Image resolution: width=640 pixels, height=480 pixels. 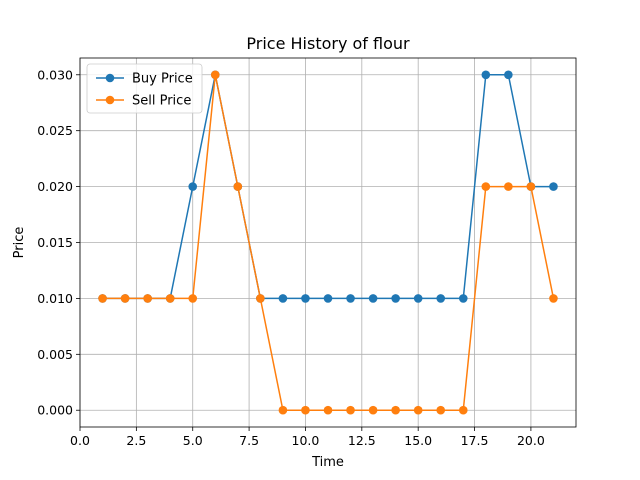 What do you see at coordinates (19, 243) in the screenshot?
I see `y-axis-label: Price` at bounding box center [19, 243].